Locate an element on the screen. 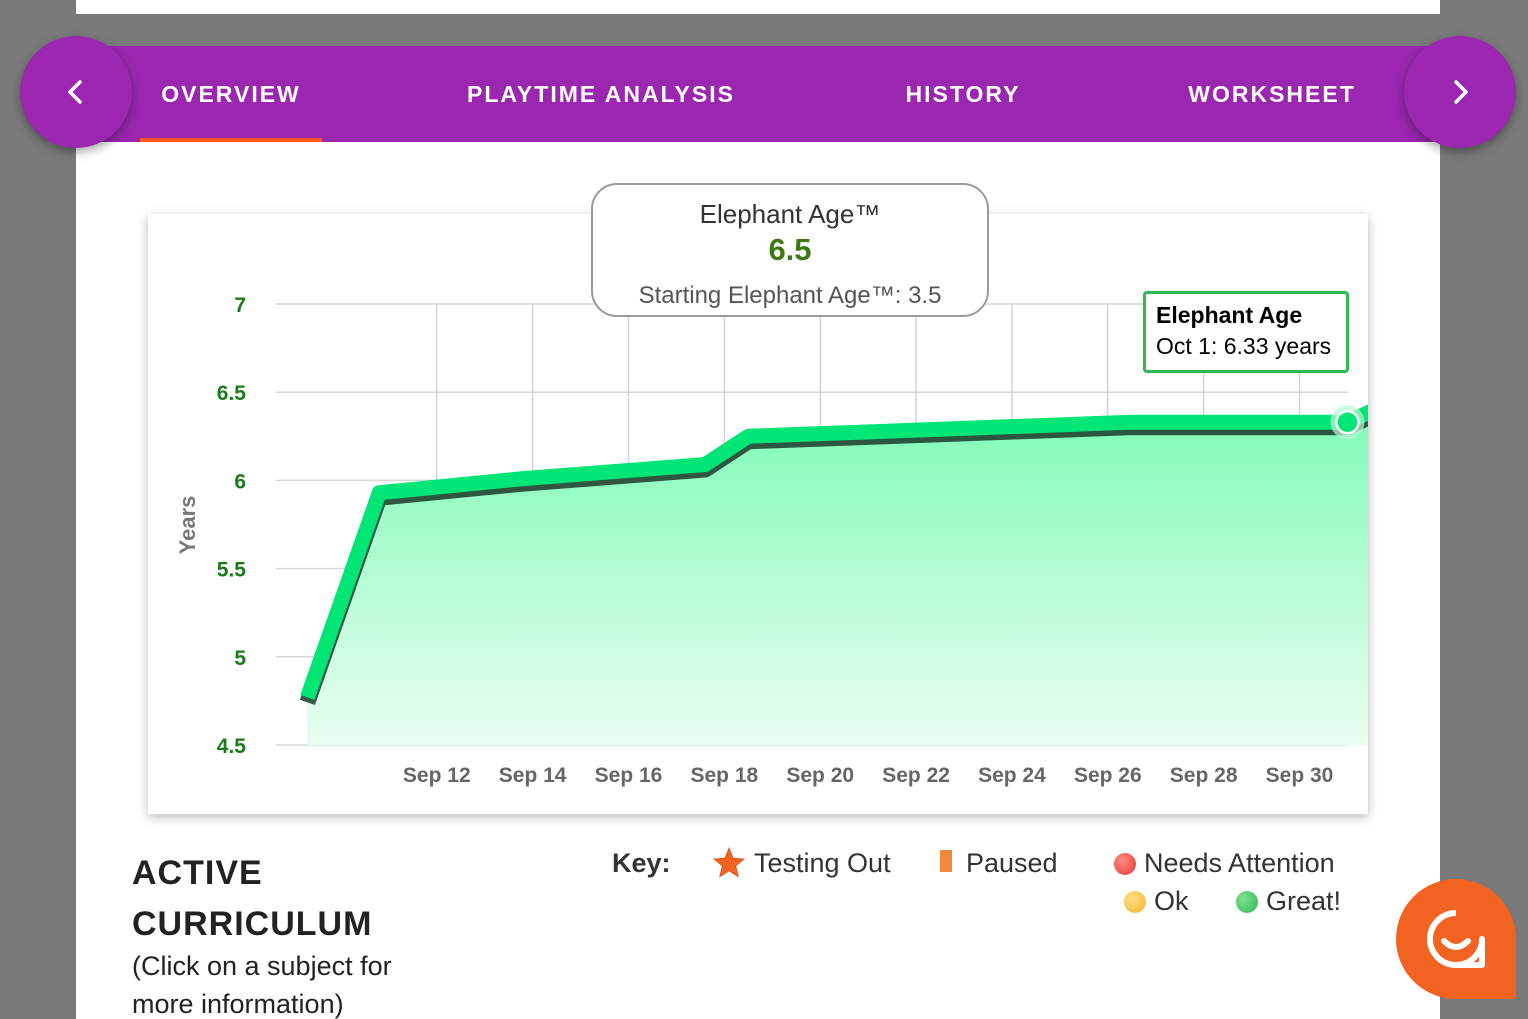 The width and height of the screenshot is (1528, 1019). tab-playtime-analysis: PLAYTIME ANALYSIS is located at coordinates (601, 93).